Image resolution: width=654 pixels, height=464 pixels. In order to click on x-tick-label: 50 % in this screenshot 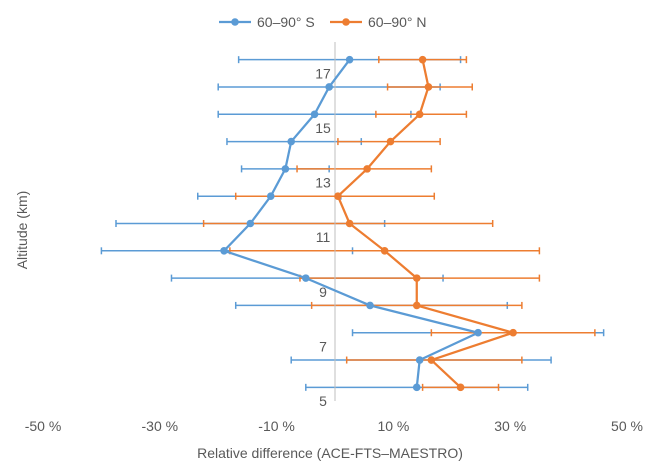, I will do `click(627, 426)`.